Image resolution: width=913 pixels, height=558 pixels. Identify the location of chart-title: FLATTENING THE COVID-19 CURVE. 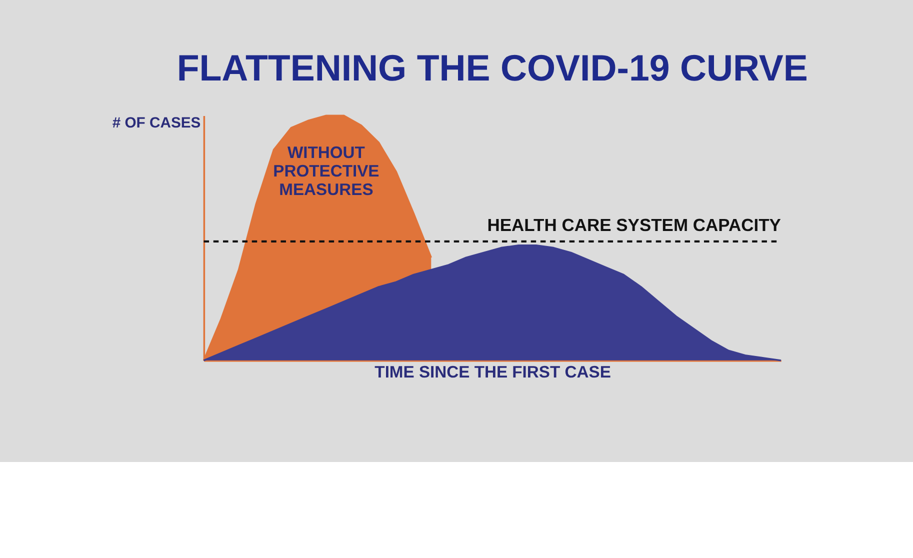
(492, 68).